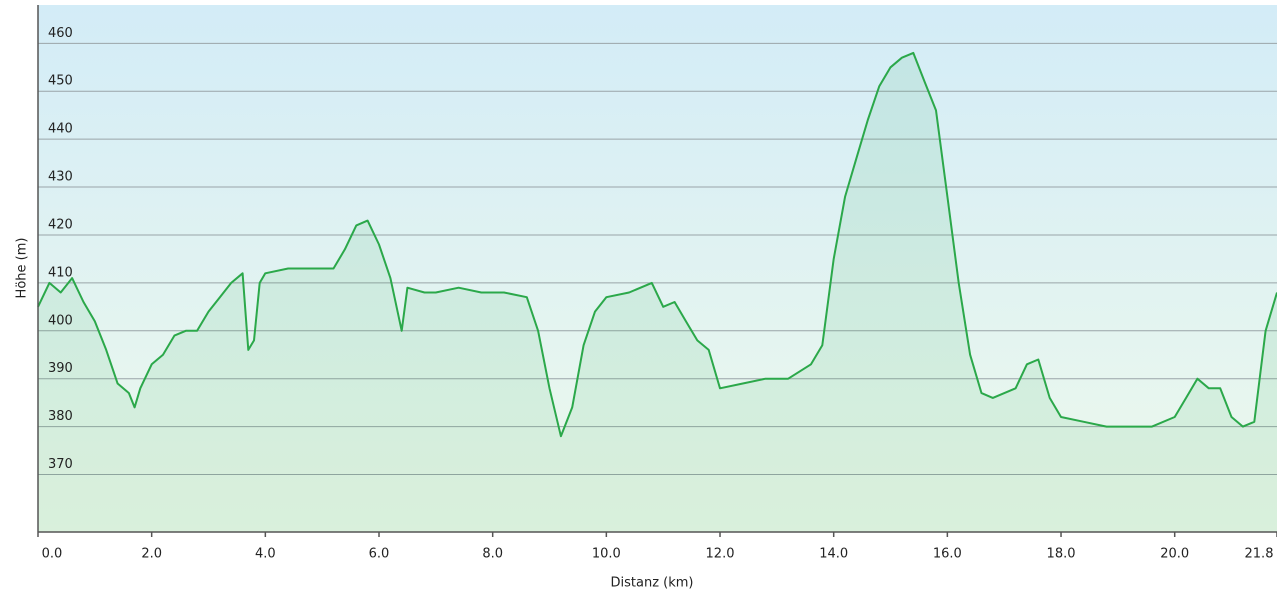 The image size is (1277, 599). Describe the element at coordinates (1061, 554) in the screenshot. I see `x-tick-label: 18.0` at that location.